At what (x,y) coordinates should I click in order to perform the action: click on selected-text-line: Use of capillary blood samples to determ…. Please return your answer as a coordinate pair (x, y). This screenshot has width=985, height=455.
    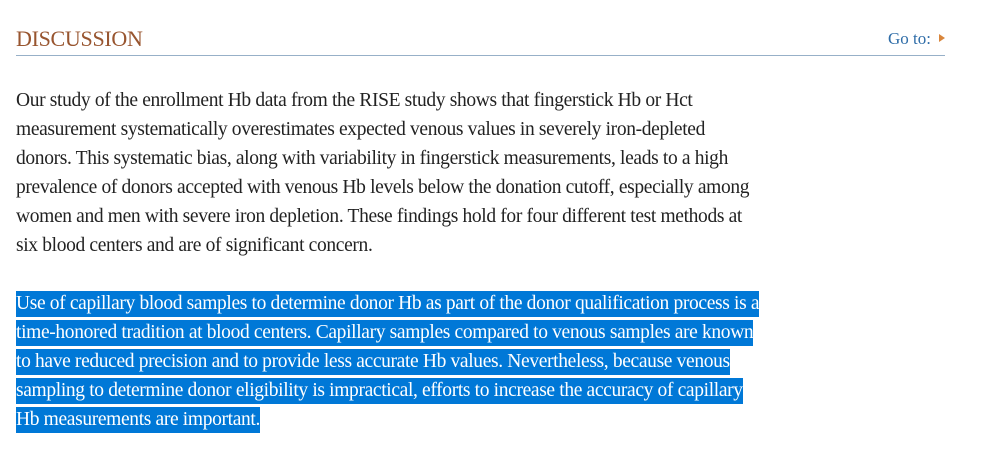
    Looking at the image, I should click on (388, 304).